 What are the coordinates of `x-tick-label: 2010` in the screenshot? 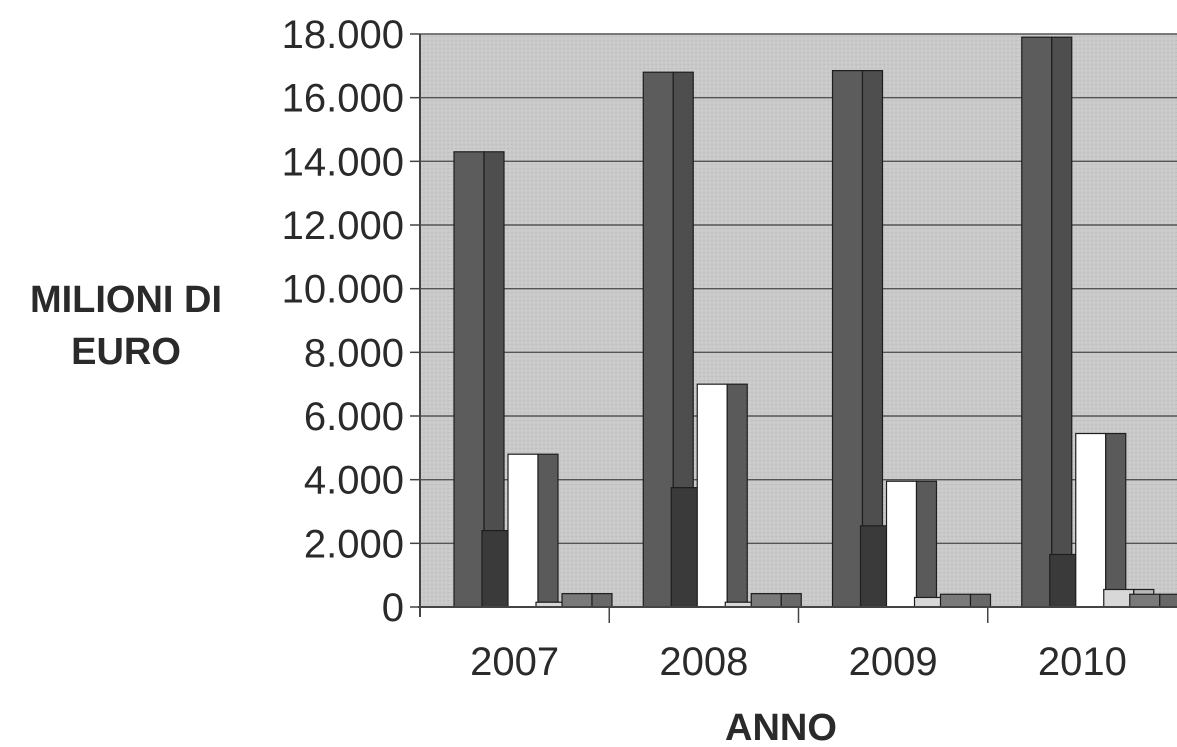 It's located at (1082, 662).